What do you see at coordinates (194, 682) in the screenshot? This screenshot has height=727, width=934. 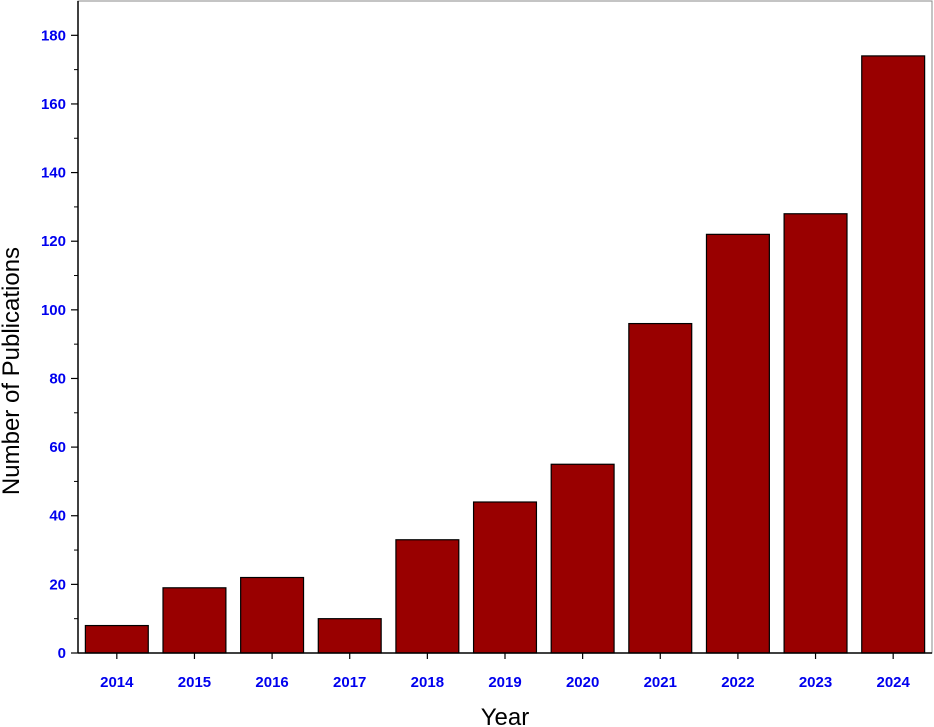 I see `x-tick-label-2015: 2015` at bounding box center [194, 682].